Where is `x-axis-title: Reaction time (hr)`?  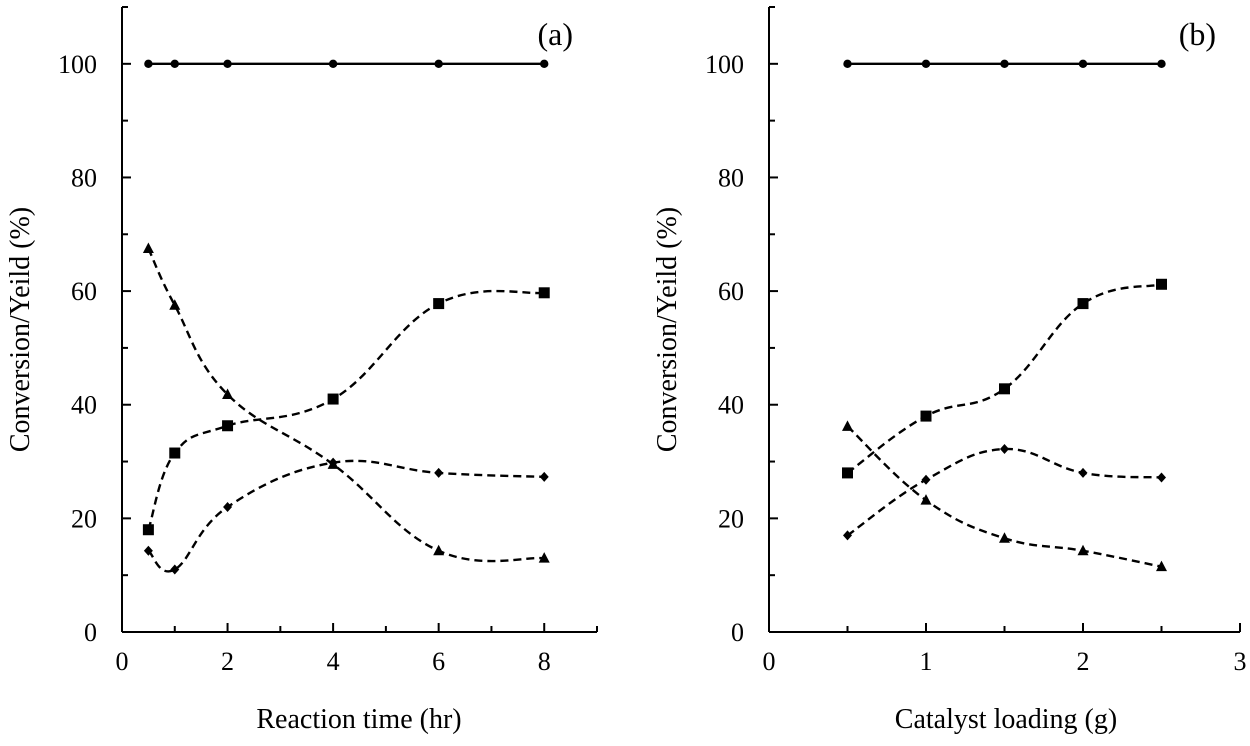 x-axis-title: Reaction time (hr) is located at coordinates (358, 719).